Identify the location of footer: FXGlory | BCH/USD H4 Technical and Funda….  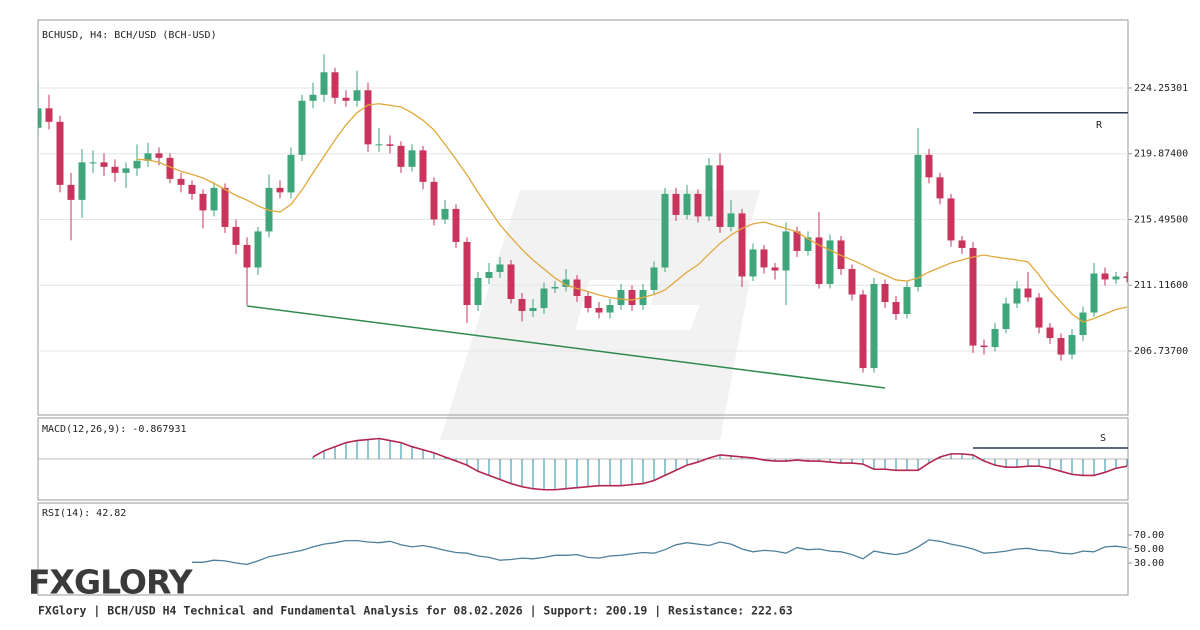
(415, 611).